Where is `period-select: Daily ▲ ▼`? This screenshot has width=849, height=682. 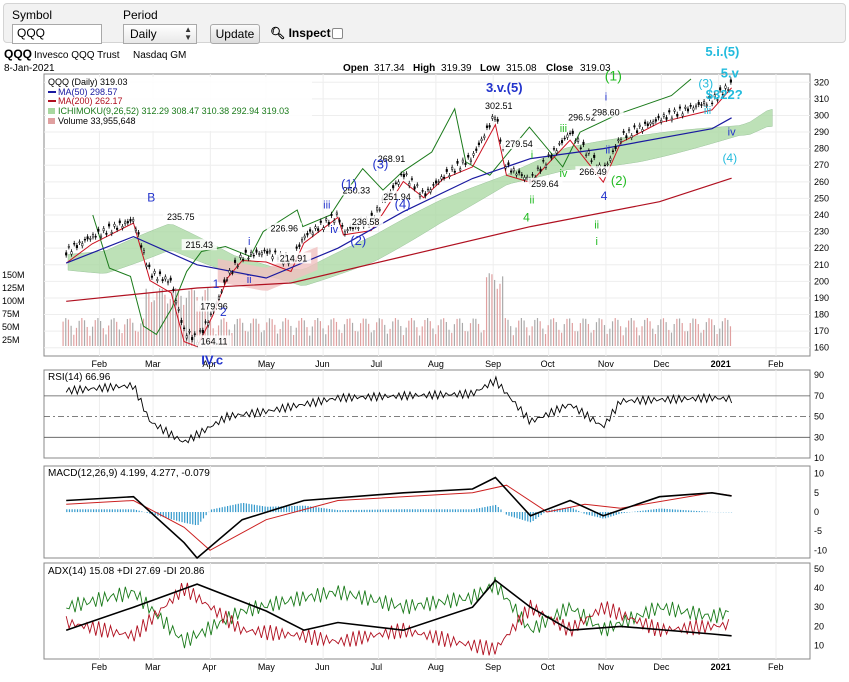 period-select: Daily ▲ ▼ is located at coordinates (160, 34).